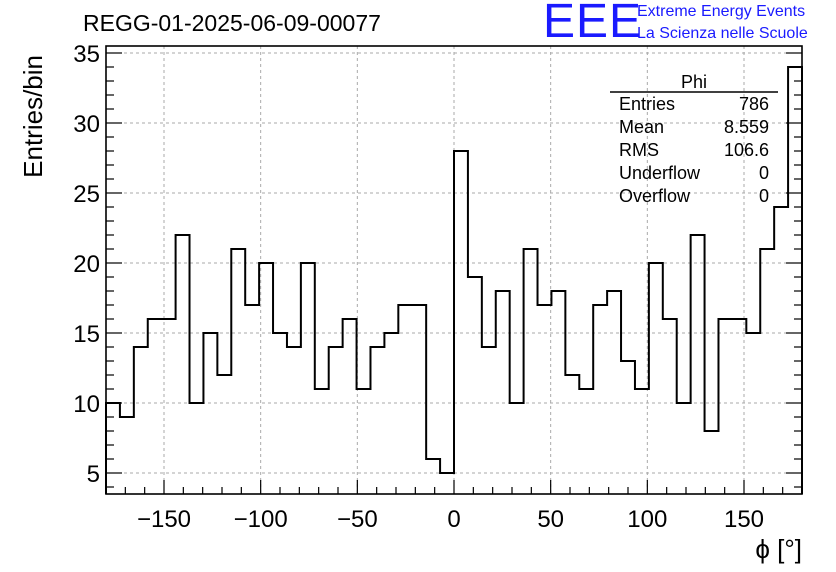 Image resolution: width=836 pixels, height=572 pixels. What do you see at coordinates (232, 23) in the screenshot?
I see `chart-title: REGG-01-2025-06-09-00077` at bounding box center [232, 23].